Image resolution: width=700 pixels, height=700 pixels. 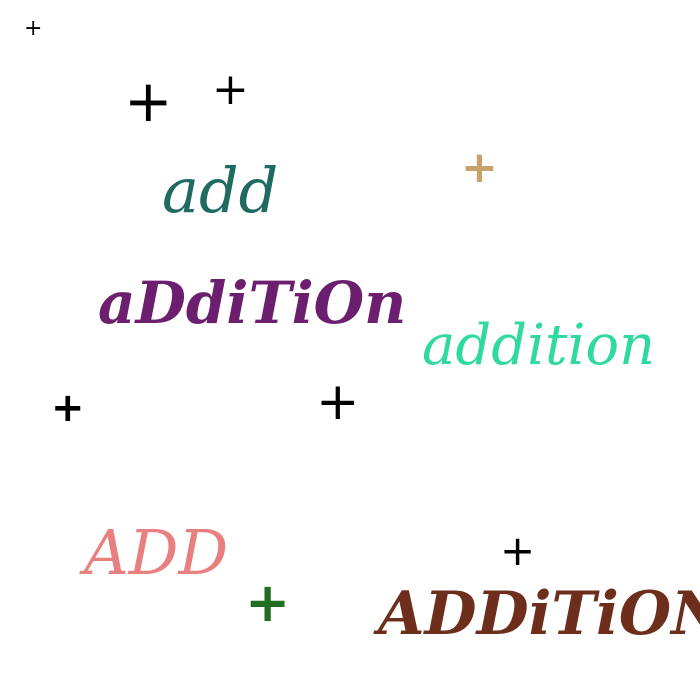 I want to click on word-addition: addition, so click(x=539, y=345).